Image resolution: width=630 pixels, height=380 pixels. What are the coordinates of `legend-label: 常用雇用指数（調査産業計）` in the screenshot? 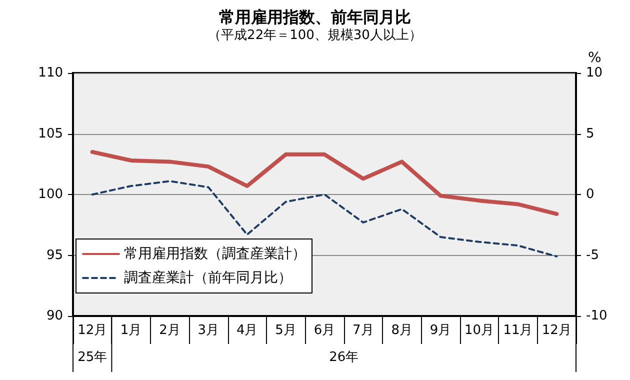 It's located at (215, 254).